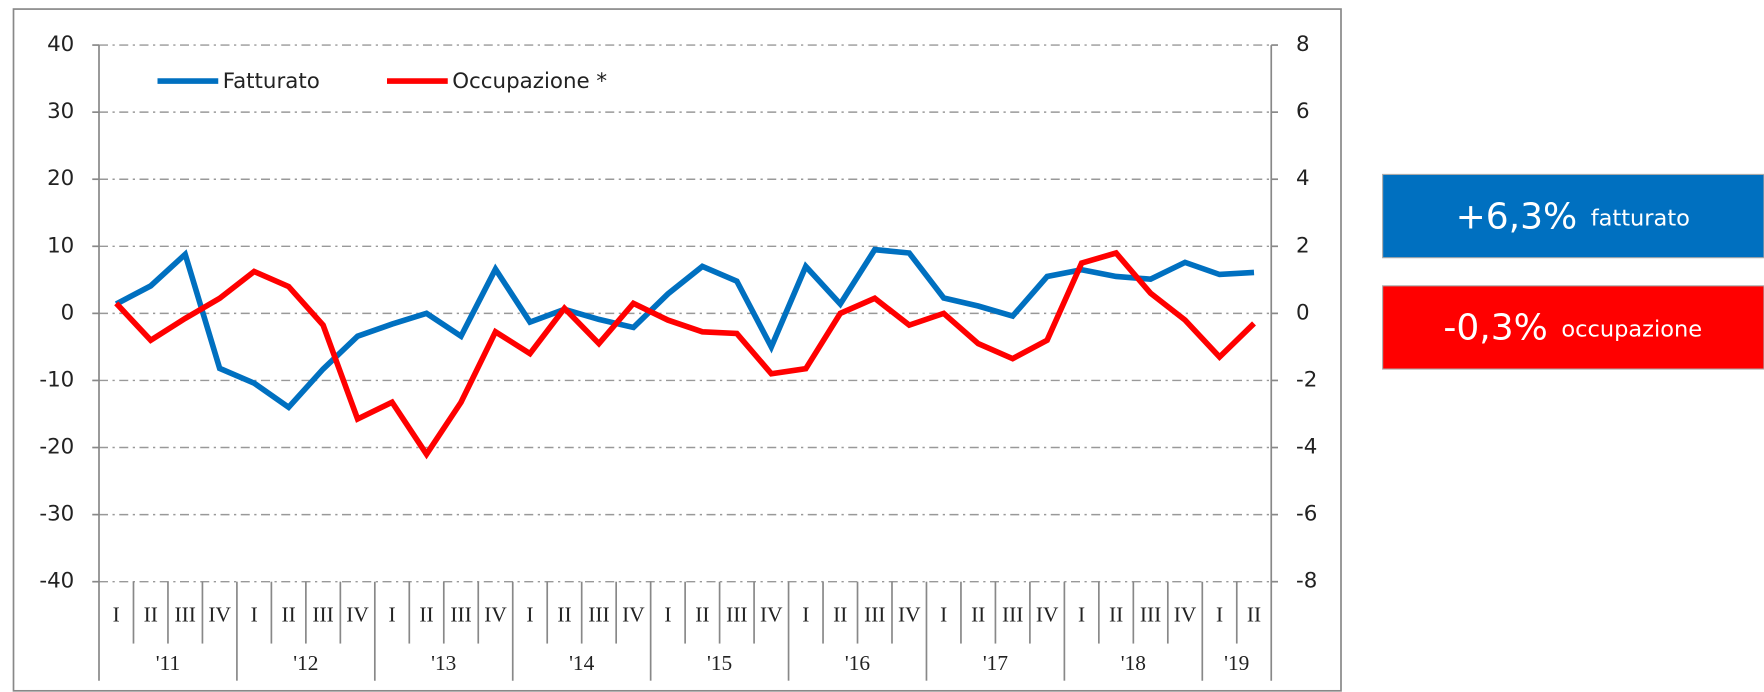 The width and height of the screenshot is (1764, 692). I want to click on callout-text: +6,3% fatturato, so click(1573, 216).